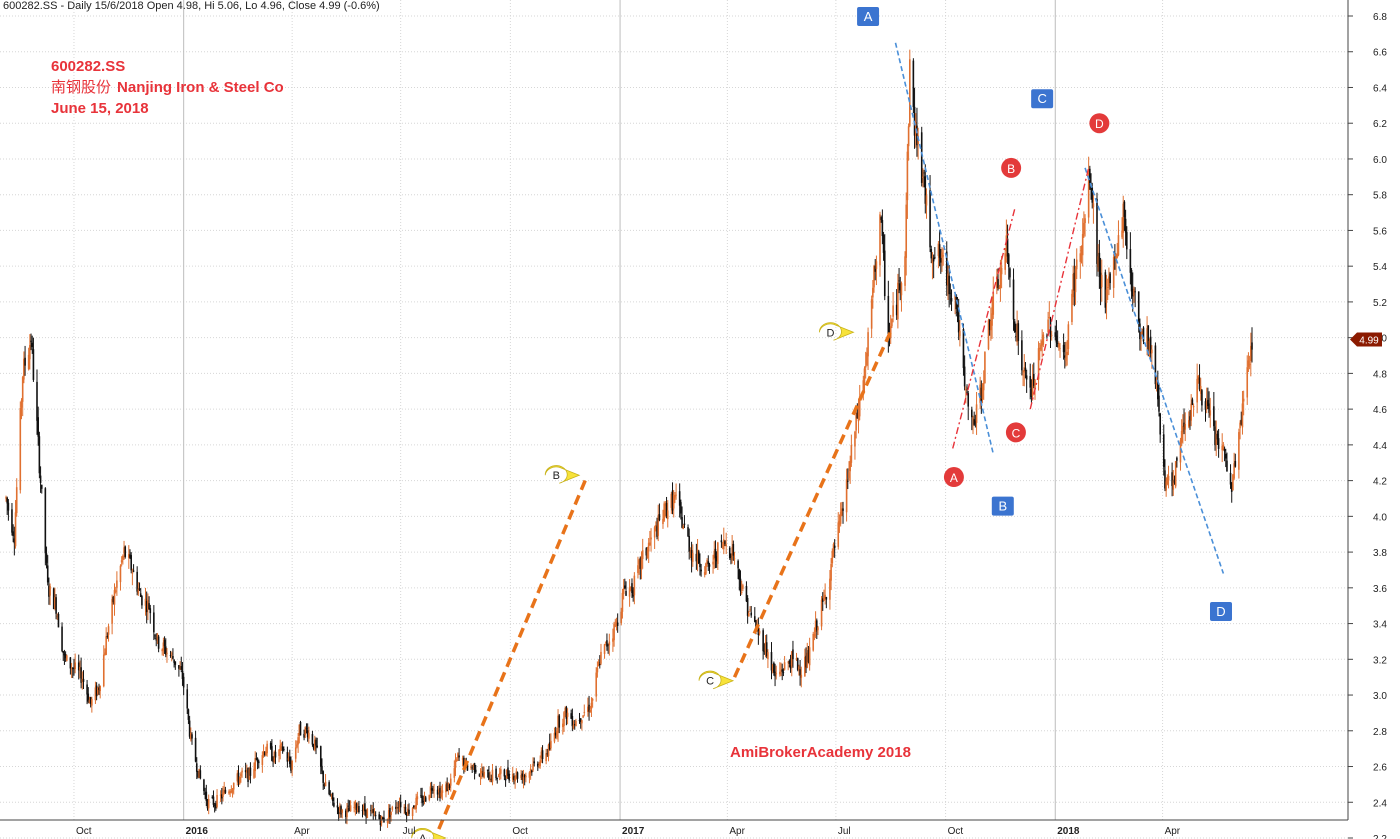  I want to click on y-tick-label: 2.2, so click(1380, 836).